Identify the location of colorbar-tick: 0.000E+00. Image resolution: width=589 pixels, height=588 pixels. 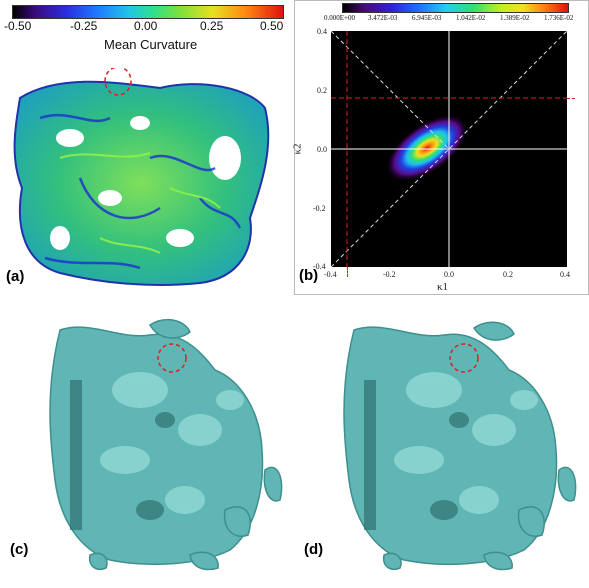
(339, 18).